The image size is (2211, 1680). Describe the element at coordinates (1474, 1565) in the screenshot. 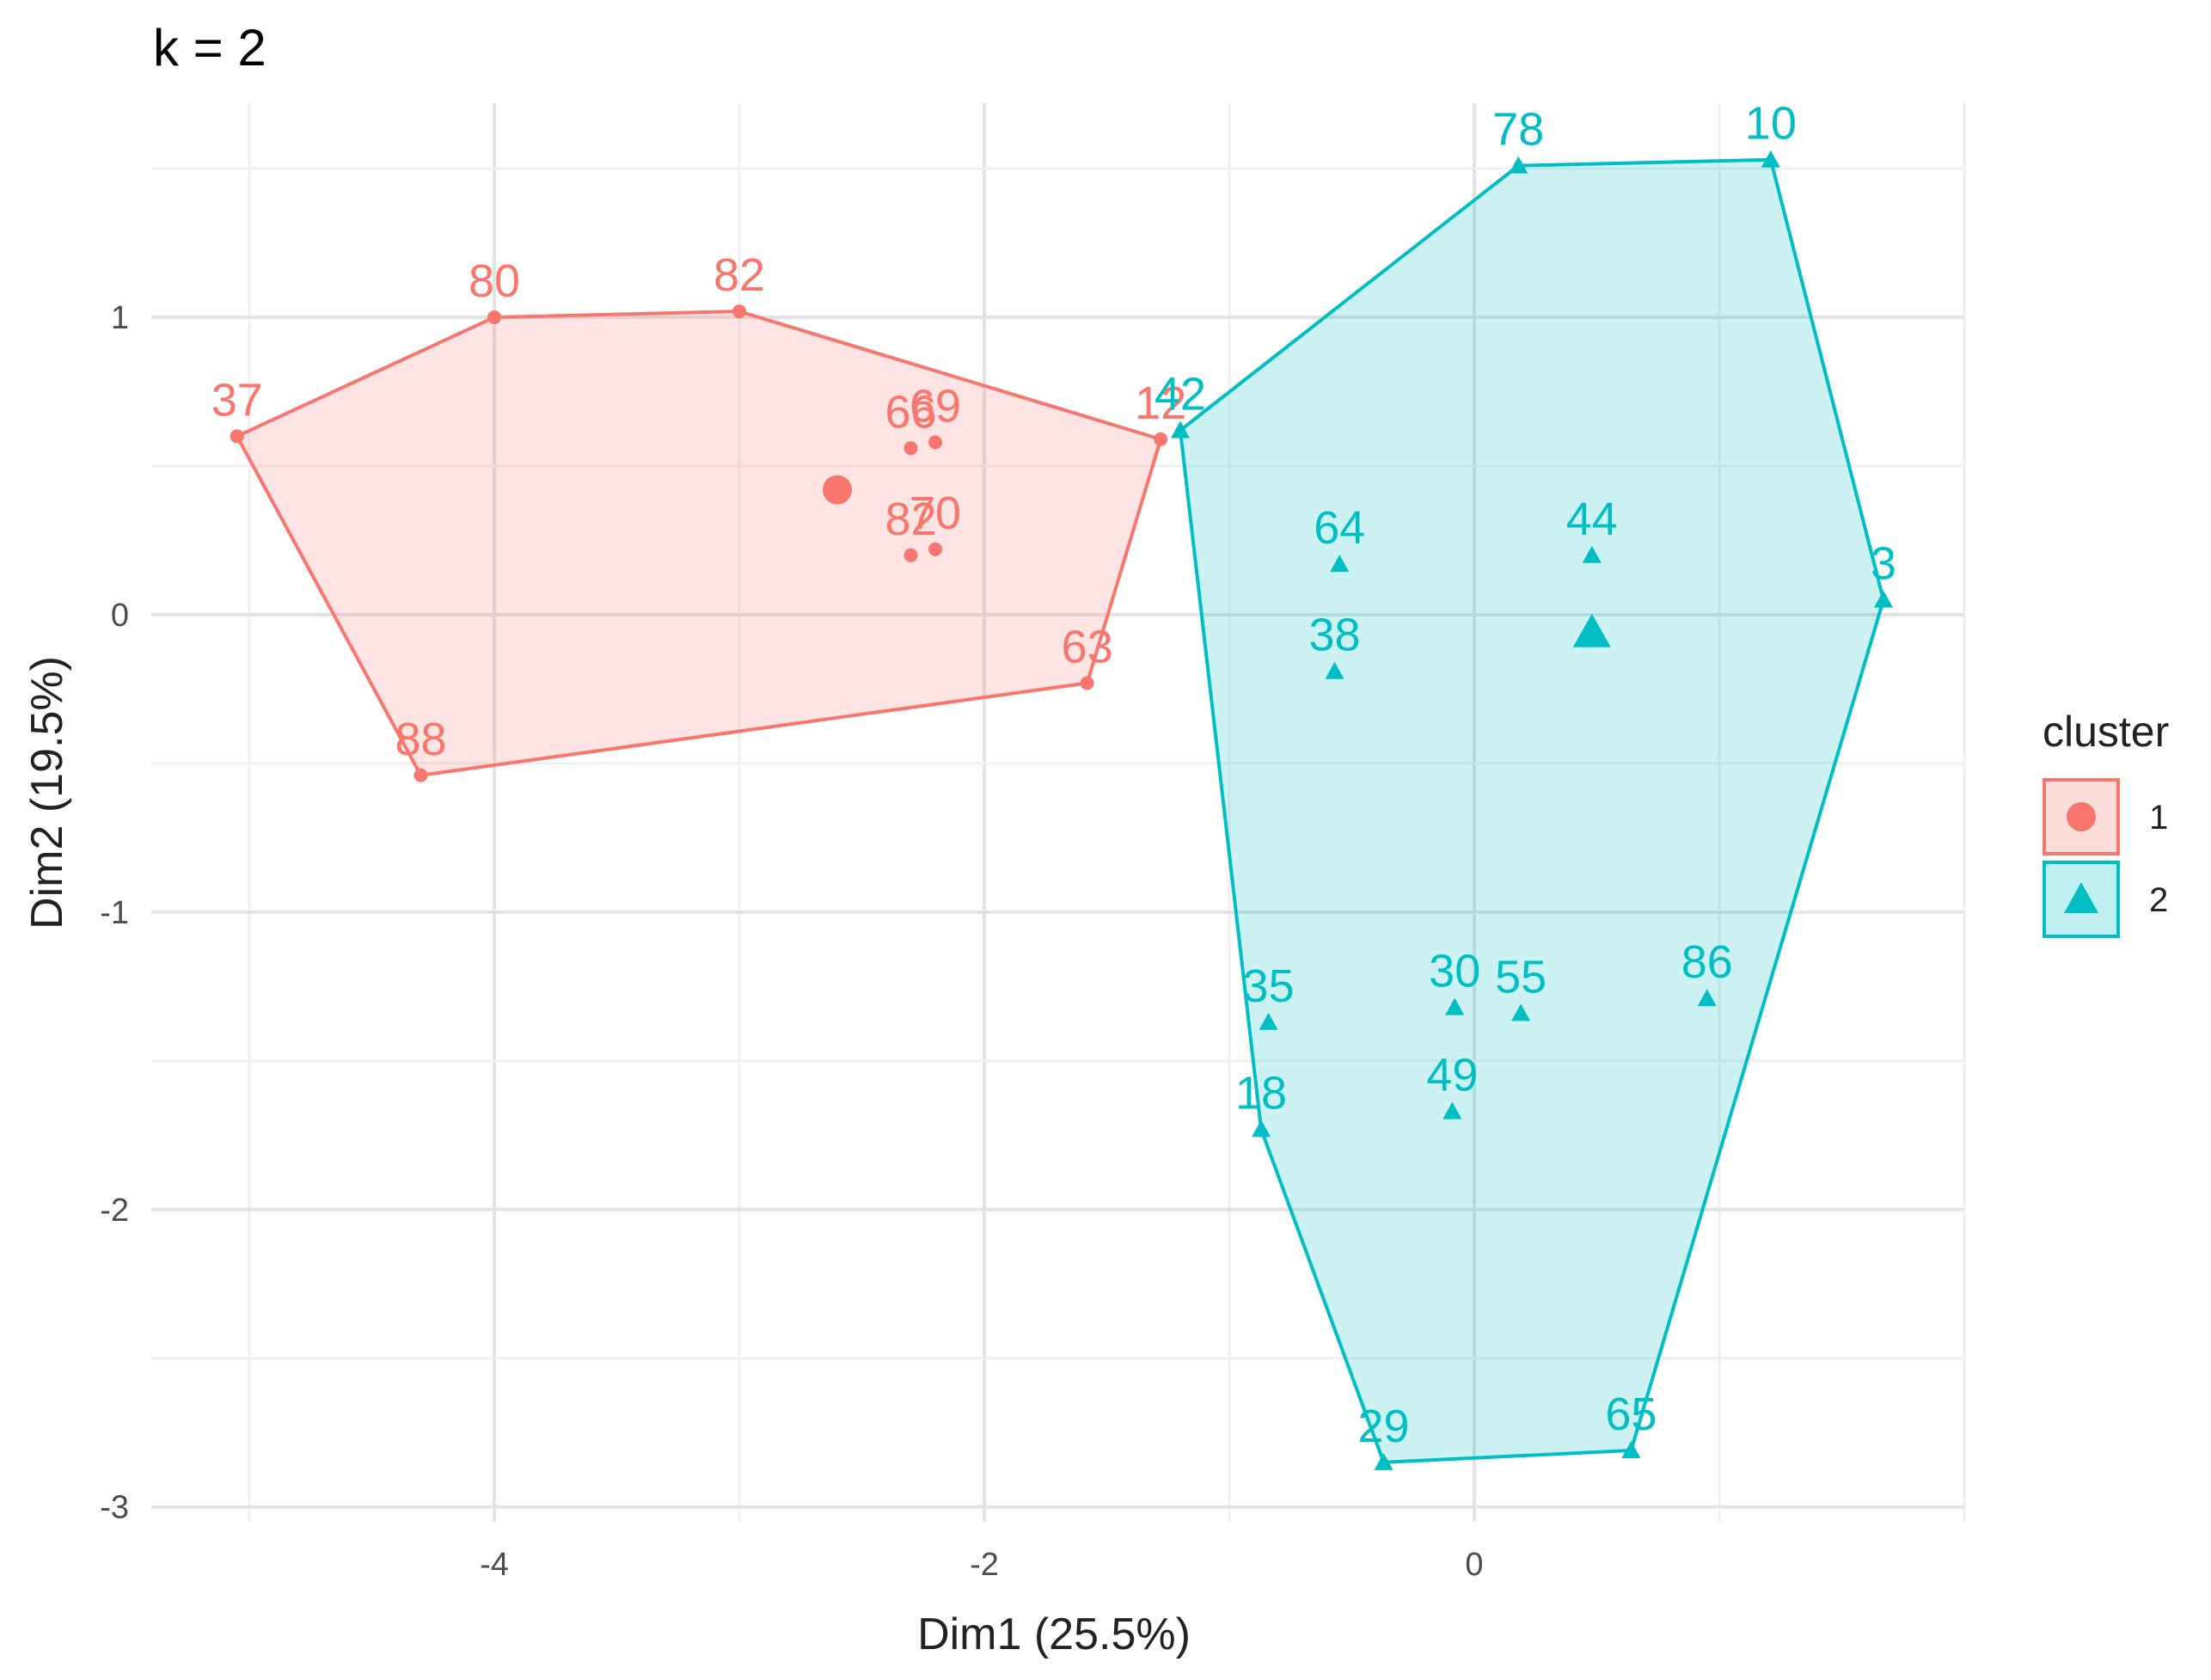

I see `x-tick-label: 0` at that location.